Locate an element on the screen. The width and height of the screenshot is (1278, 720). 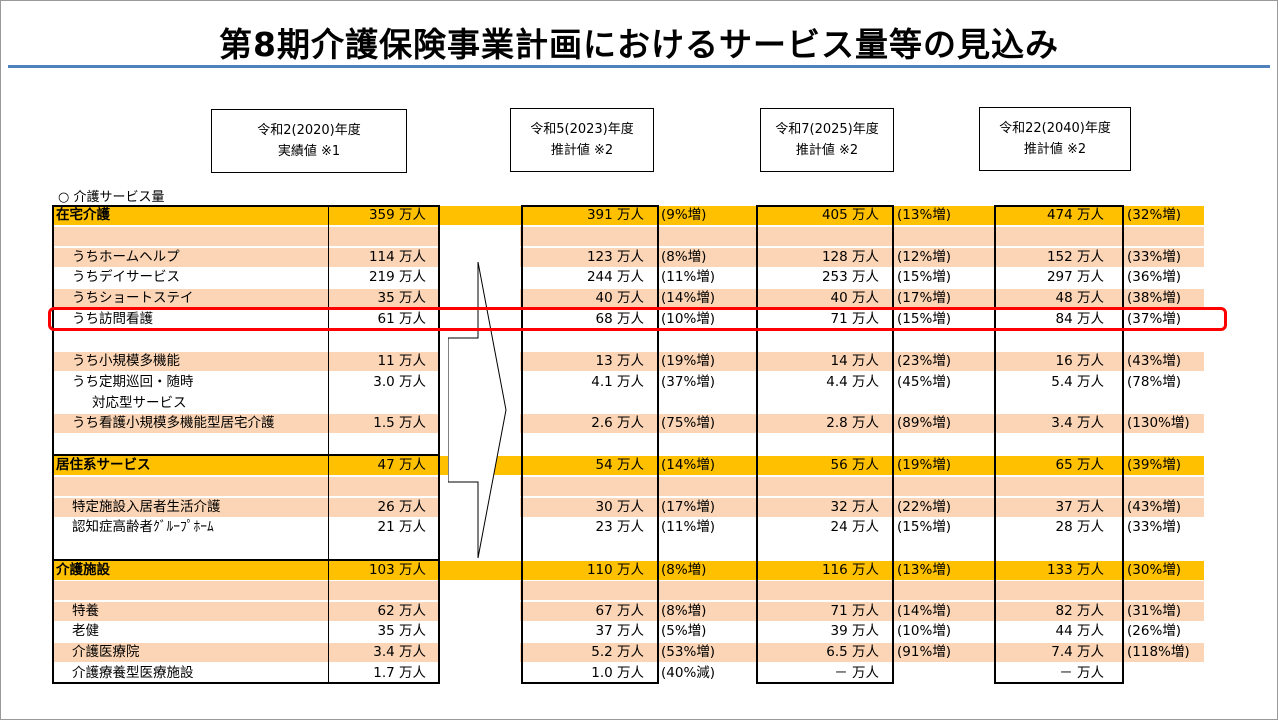
header-2025-type: 推計値 ※2 is located at coordinates (827, 150).